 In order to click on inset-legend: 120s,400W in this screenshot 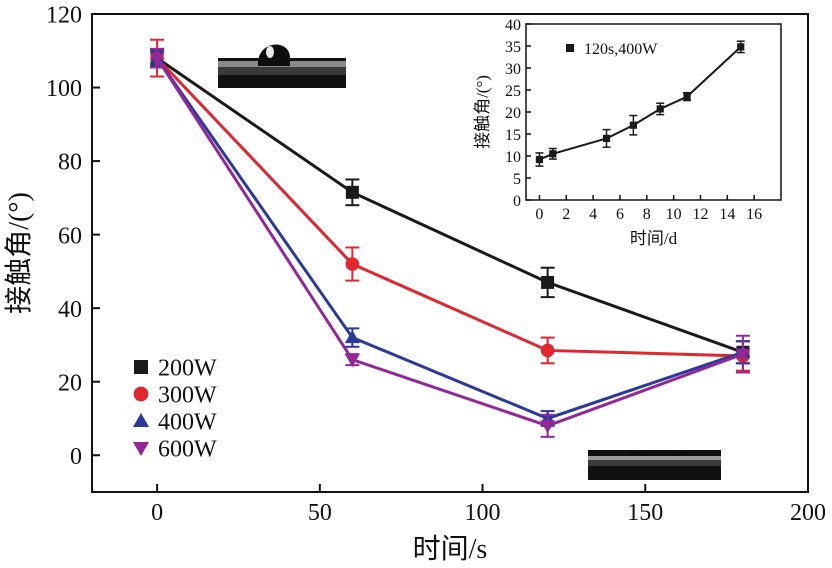, I will do `click(612, 49)`.